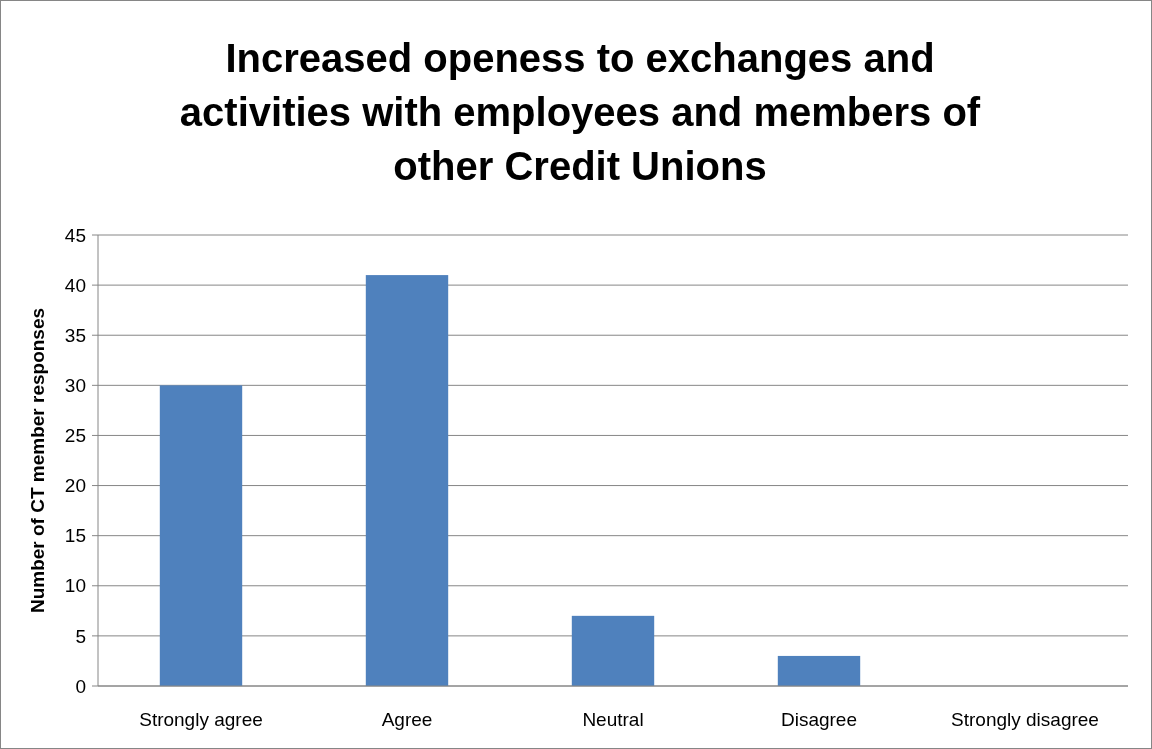 The height and width of the screenshot is (749, 1152). What do you see at coordinates (75, 536) in the screenshot?
I see `y-tick-label: 15` at bounding box center [75, 536].